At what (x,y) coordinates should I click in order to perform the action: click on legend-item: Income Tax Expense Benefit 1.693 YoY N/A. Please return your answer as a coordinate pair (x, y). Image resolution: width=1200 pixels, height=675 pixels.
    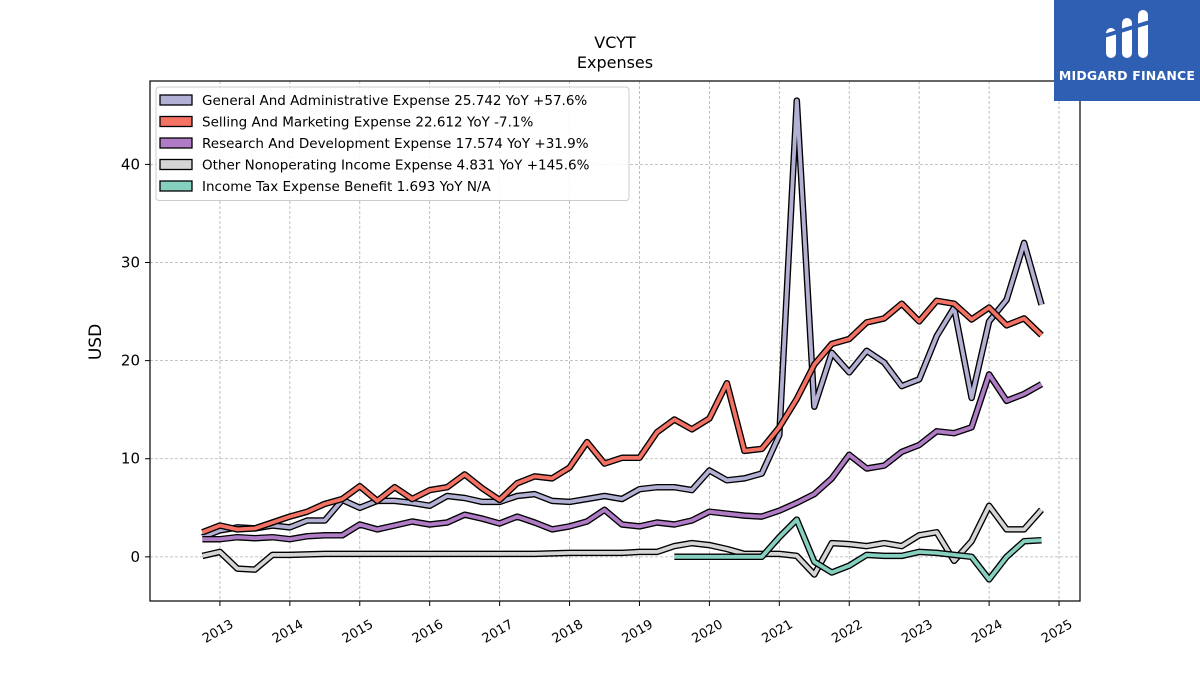
    Looking at the image, I should click on (325, 187).